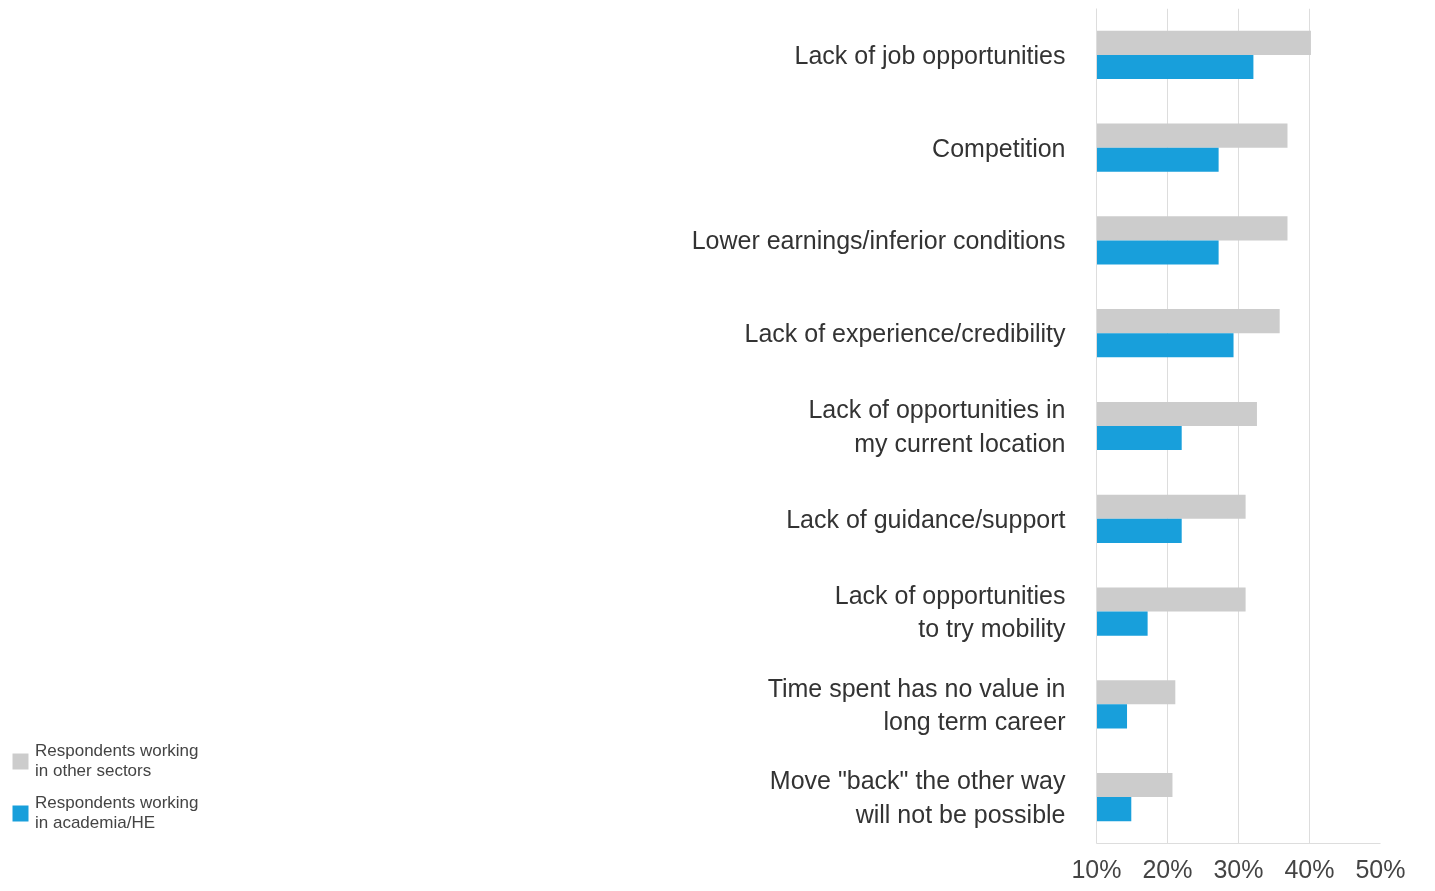 The width and height of the screenshot is (1435, 891). Describe the element at coordinates (937, 426) in the screenshot. I see `y-tick-label: Lack of opportunities in my current location` at that location.